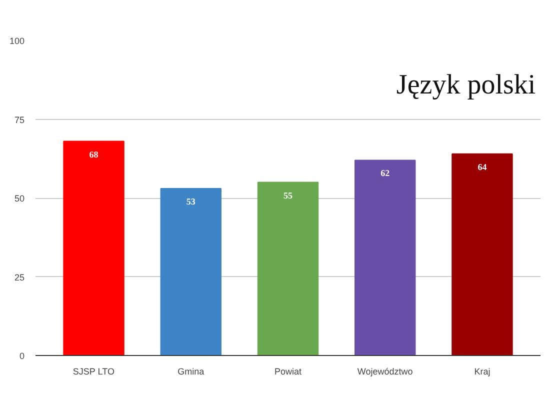  What do you see at coordinates (288, 371) in the screenshot?
I see `x-tick-label: Powiat` at bounding box center [288, 371].